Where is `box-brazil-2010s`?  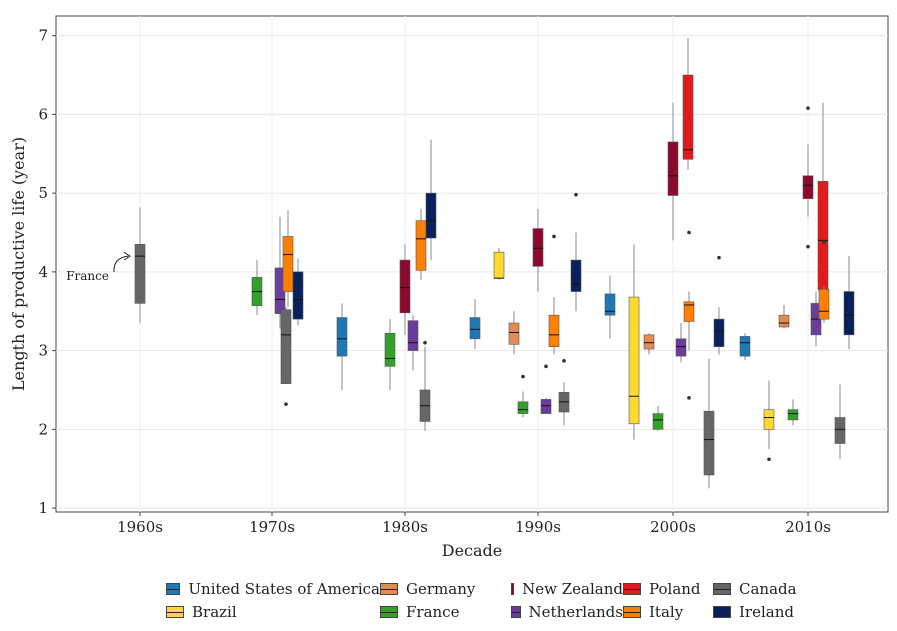
box-brazil-2010s is located at coordinates (769, 421).